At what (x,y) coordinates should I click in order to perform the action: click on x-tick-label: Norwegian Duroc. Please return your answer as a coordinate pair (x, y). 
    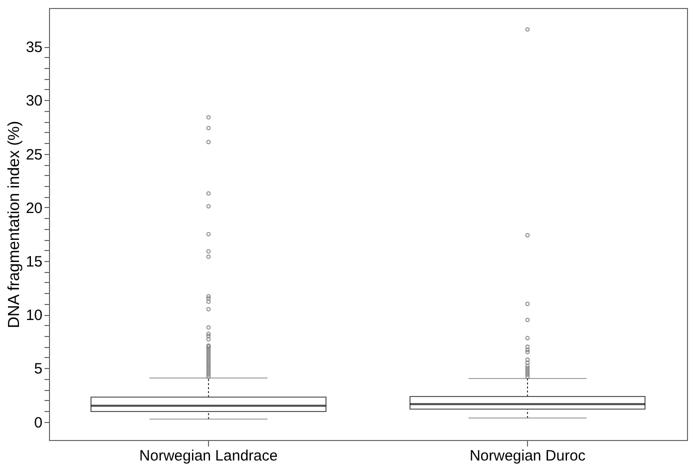
    Looking at the image, I should click on (528, 456).